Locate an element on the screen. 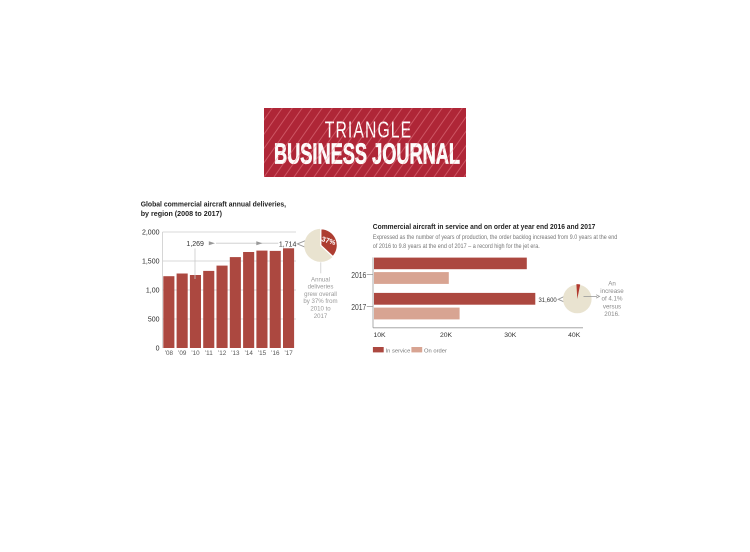 The image size is (750, 552). svg-text: 1,00 is located at coordinates (153, 291).